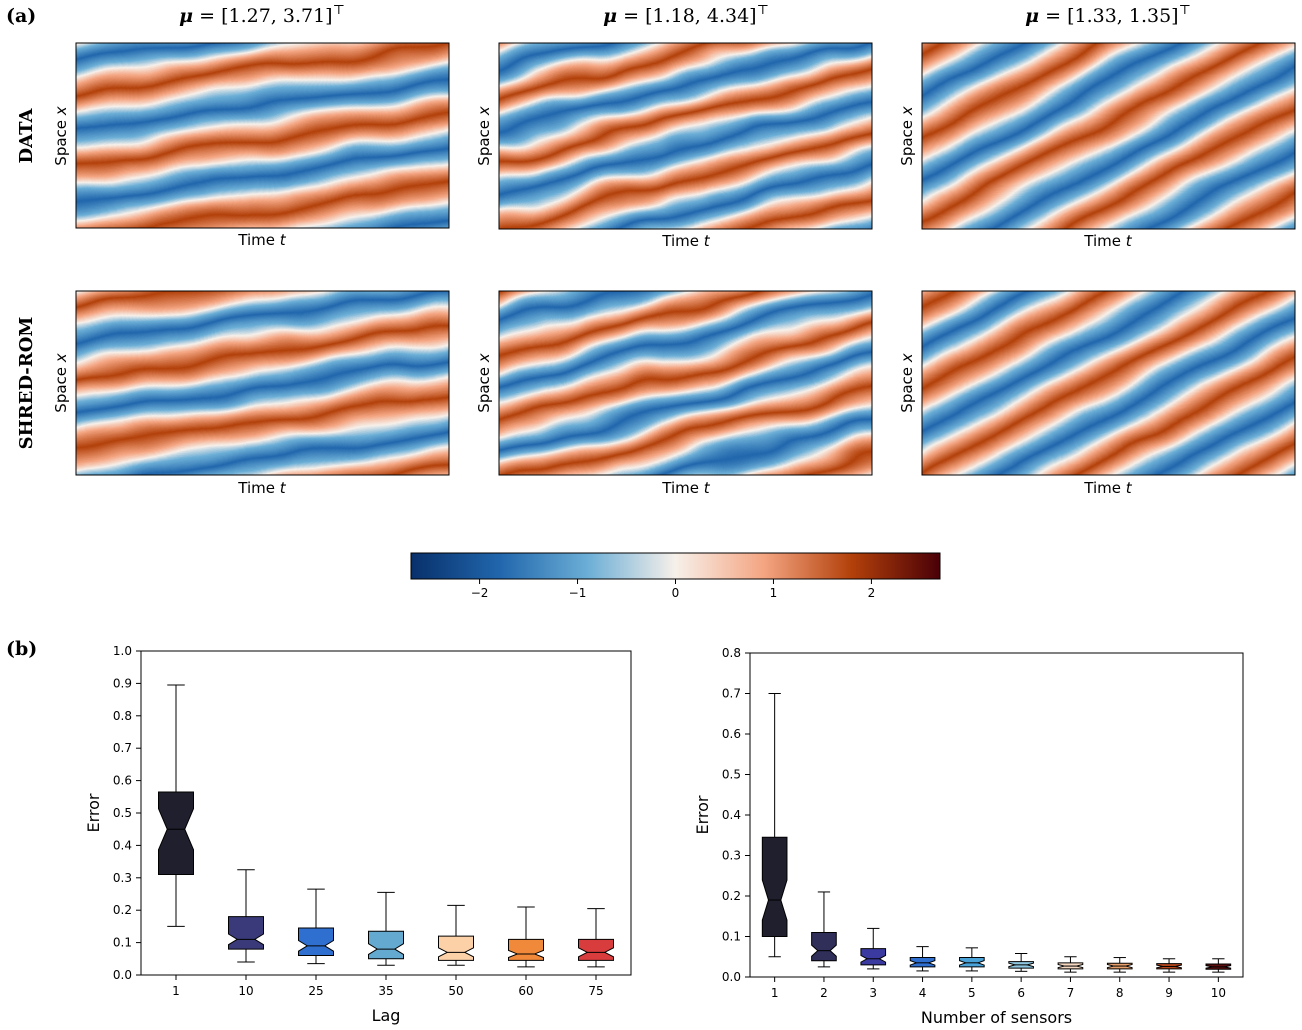 The image size is (1302, 1030). What do you see at coordinates (480, 593) in the screenshot?
I see `colorbar-tick-label: −2` at bounding box center [480, 593].